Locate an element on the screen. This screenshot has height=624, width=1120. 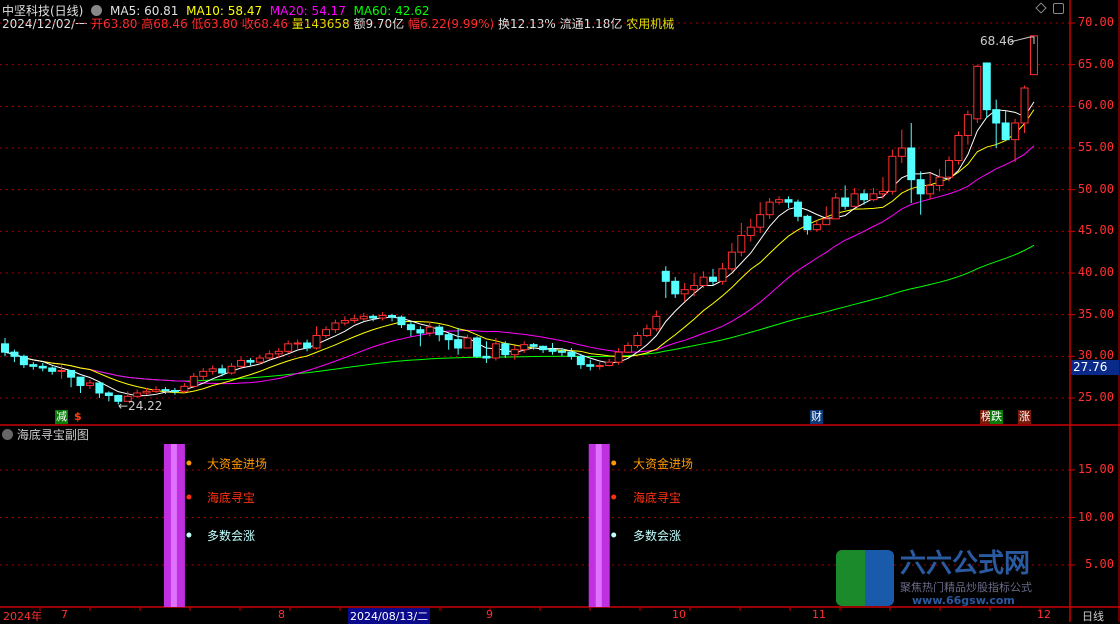
price-tick-label: 30.00 is located at coordinates (1095, 355).